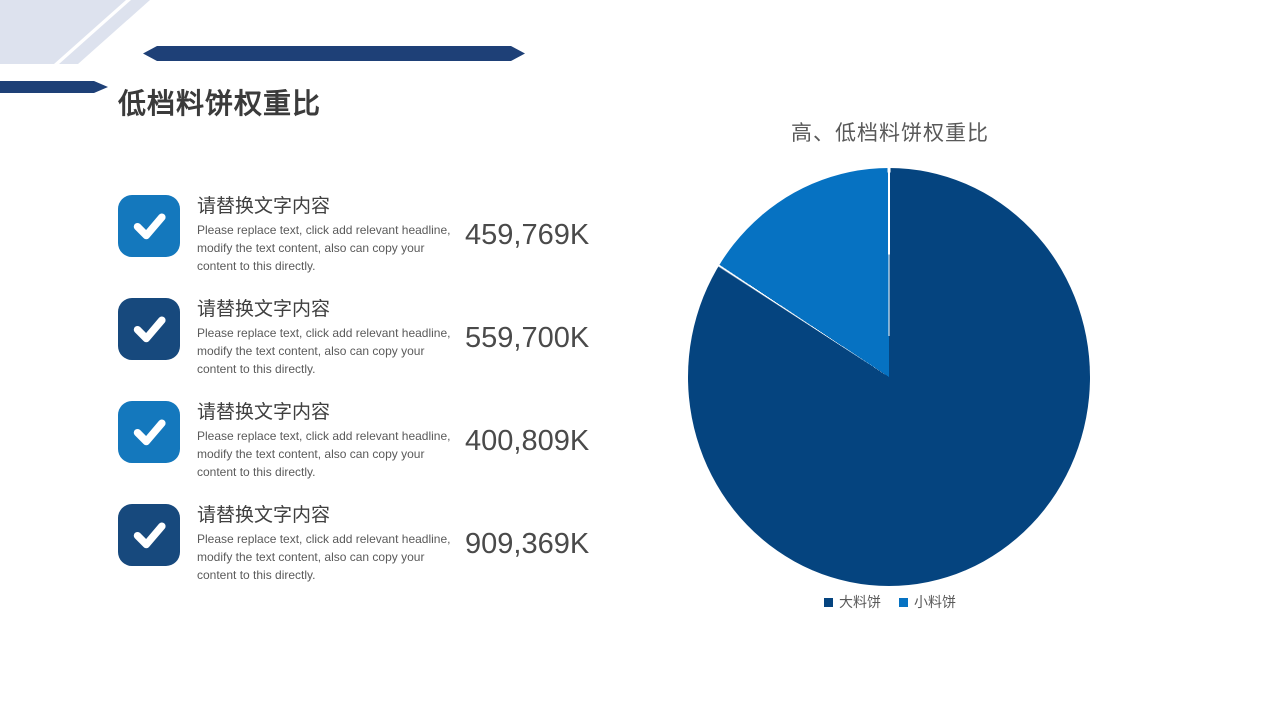 This screenshot has height=720, width=1280. What do you see at coordinates (54, 87) in the screenshot?
I see `left-arrow-decoration` at bounding box center [54, 87].